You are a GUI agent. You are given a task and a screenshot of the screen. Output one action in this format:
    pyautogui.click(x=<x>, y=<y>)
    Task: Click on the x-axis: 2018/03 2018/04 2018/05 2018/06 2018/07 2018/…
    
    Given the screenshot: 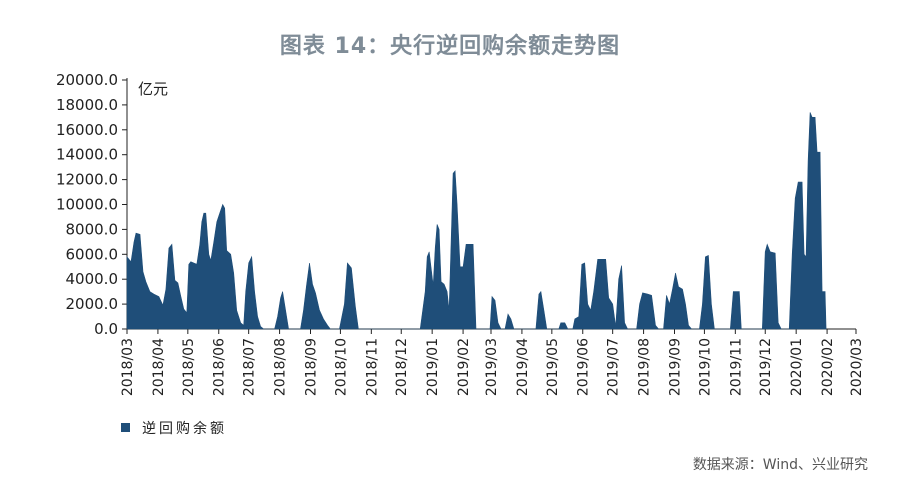 What is the action you would take?
    pyautogui.click(x=492, y=362)
    